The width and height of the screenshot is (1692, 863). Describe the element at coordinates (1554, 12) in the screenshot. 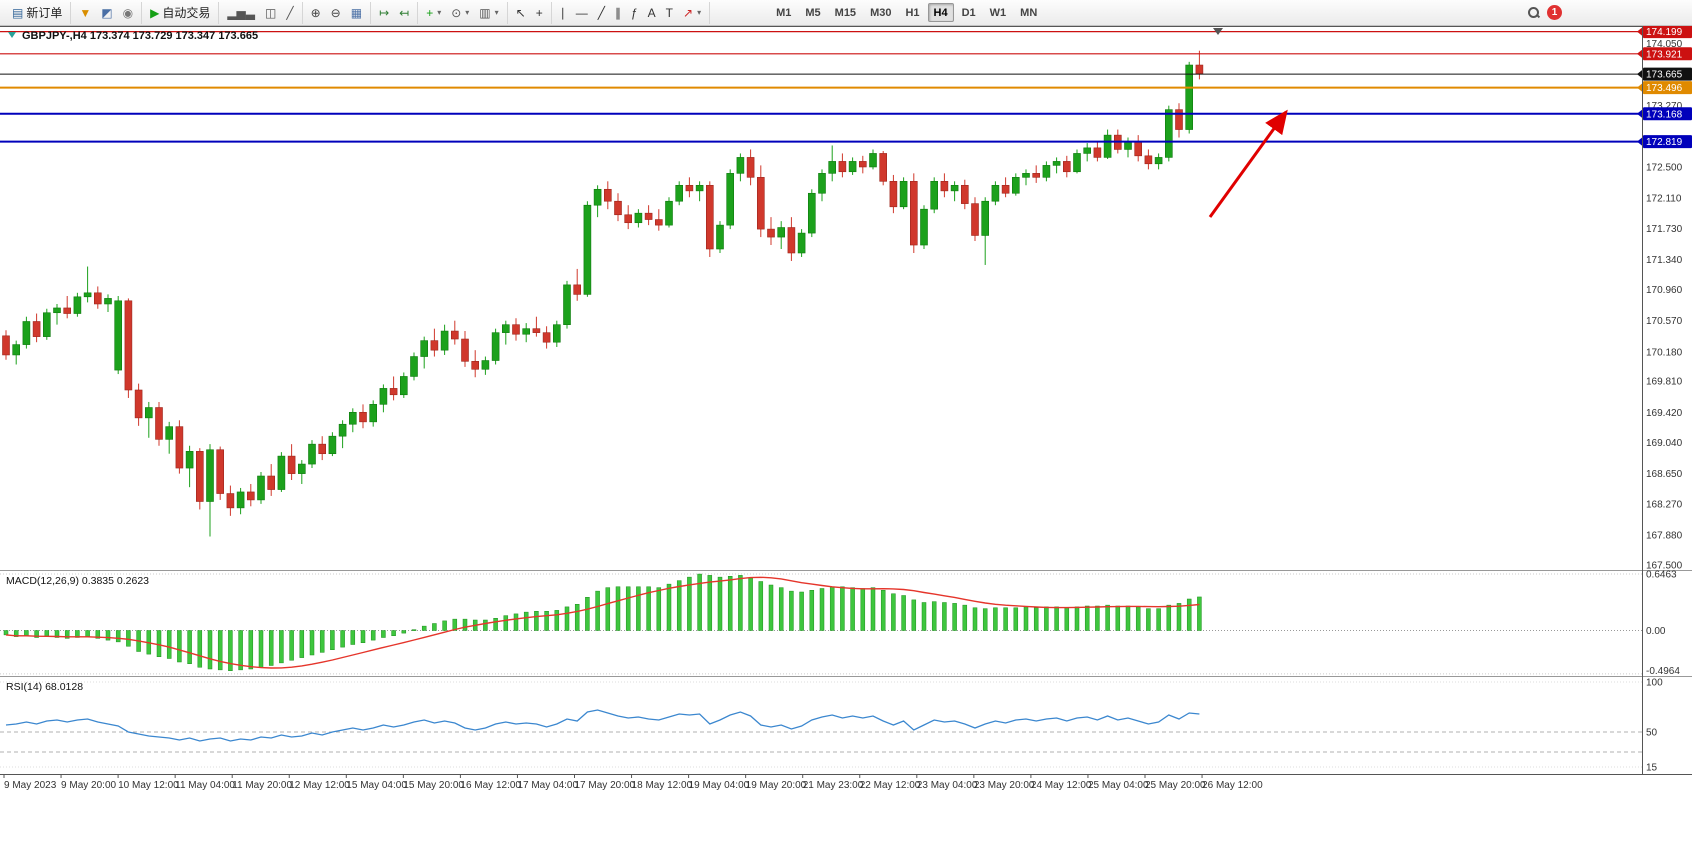

I see `notification-badge: 1` at that location.